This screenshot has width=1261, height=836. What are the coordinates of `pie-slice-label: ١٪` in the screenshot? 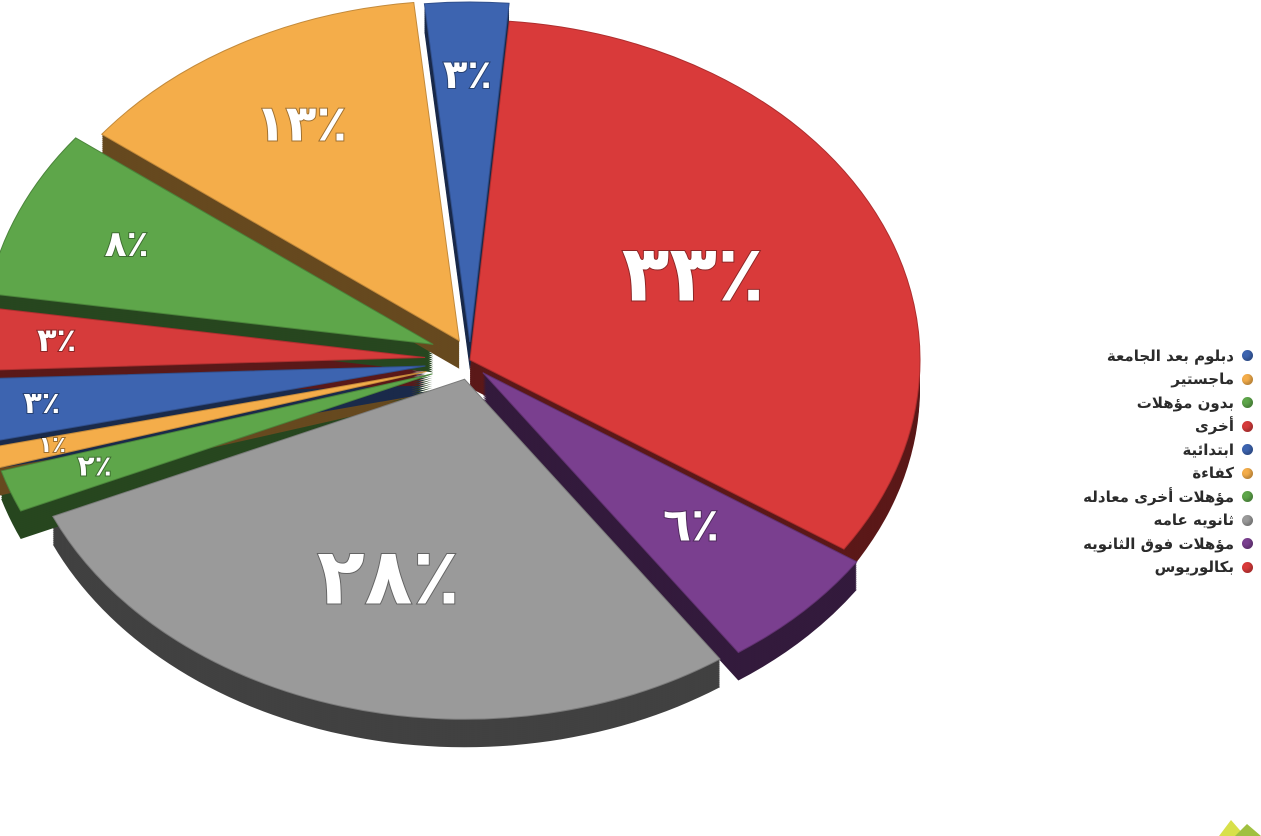 It's located at (52, 445).